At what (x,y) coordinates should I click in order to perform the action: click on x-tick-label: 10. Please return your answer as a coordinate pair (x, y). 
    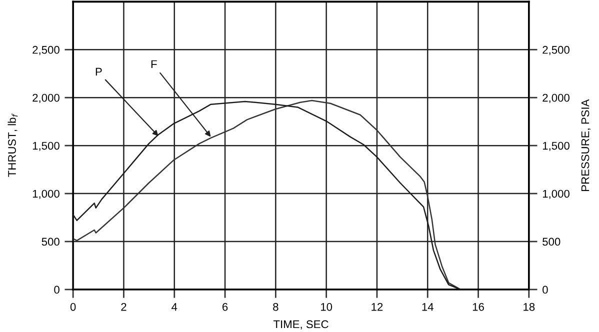
    Looking at the image, I should click on (326, 306).